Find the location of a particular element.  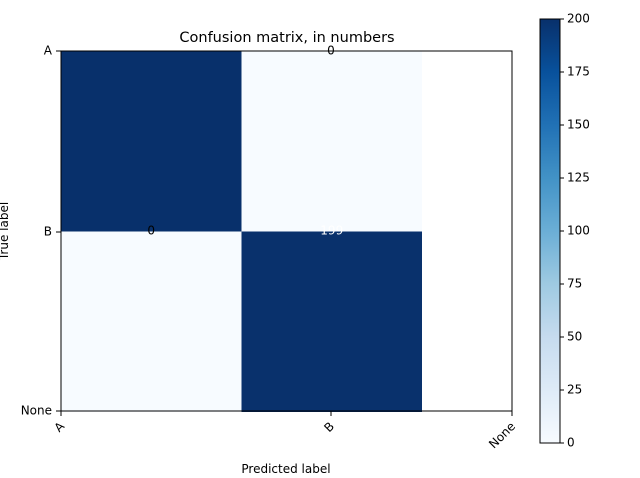

heatmap-cell-B-A is located at coordinates (151, 321).